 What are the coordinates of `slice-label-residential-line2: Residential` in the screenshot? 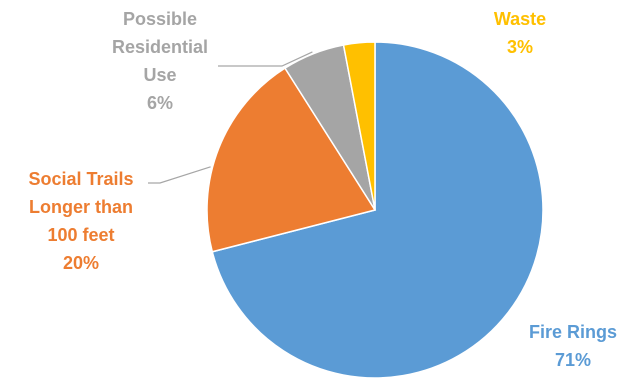 It's located at (160, 47).